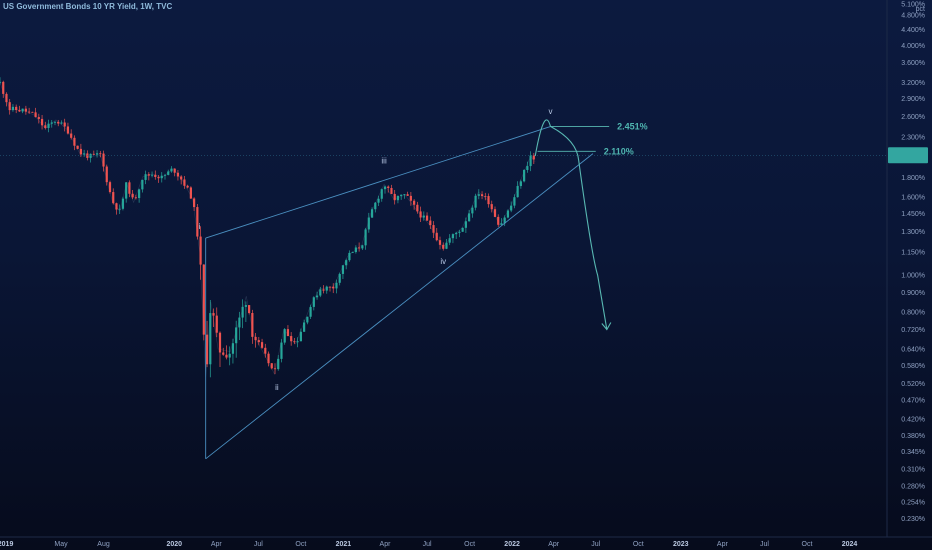 The width and height of the screenshot is (932, 550). I want to click on y-tick-label: 0.580%, so click(913, 366).